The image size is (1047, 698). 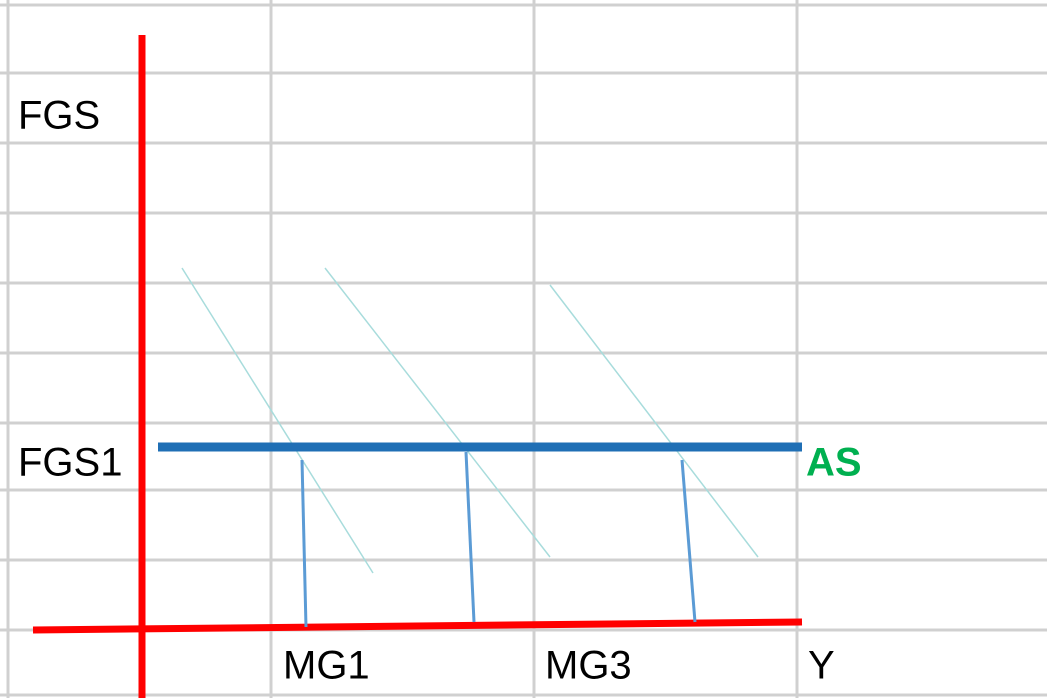 What do you see at coordinates (417, 626) in the screenshot?
I see `x-axis` at bounding box center [417, 626].